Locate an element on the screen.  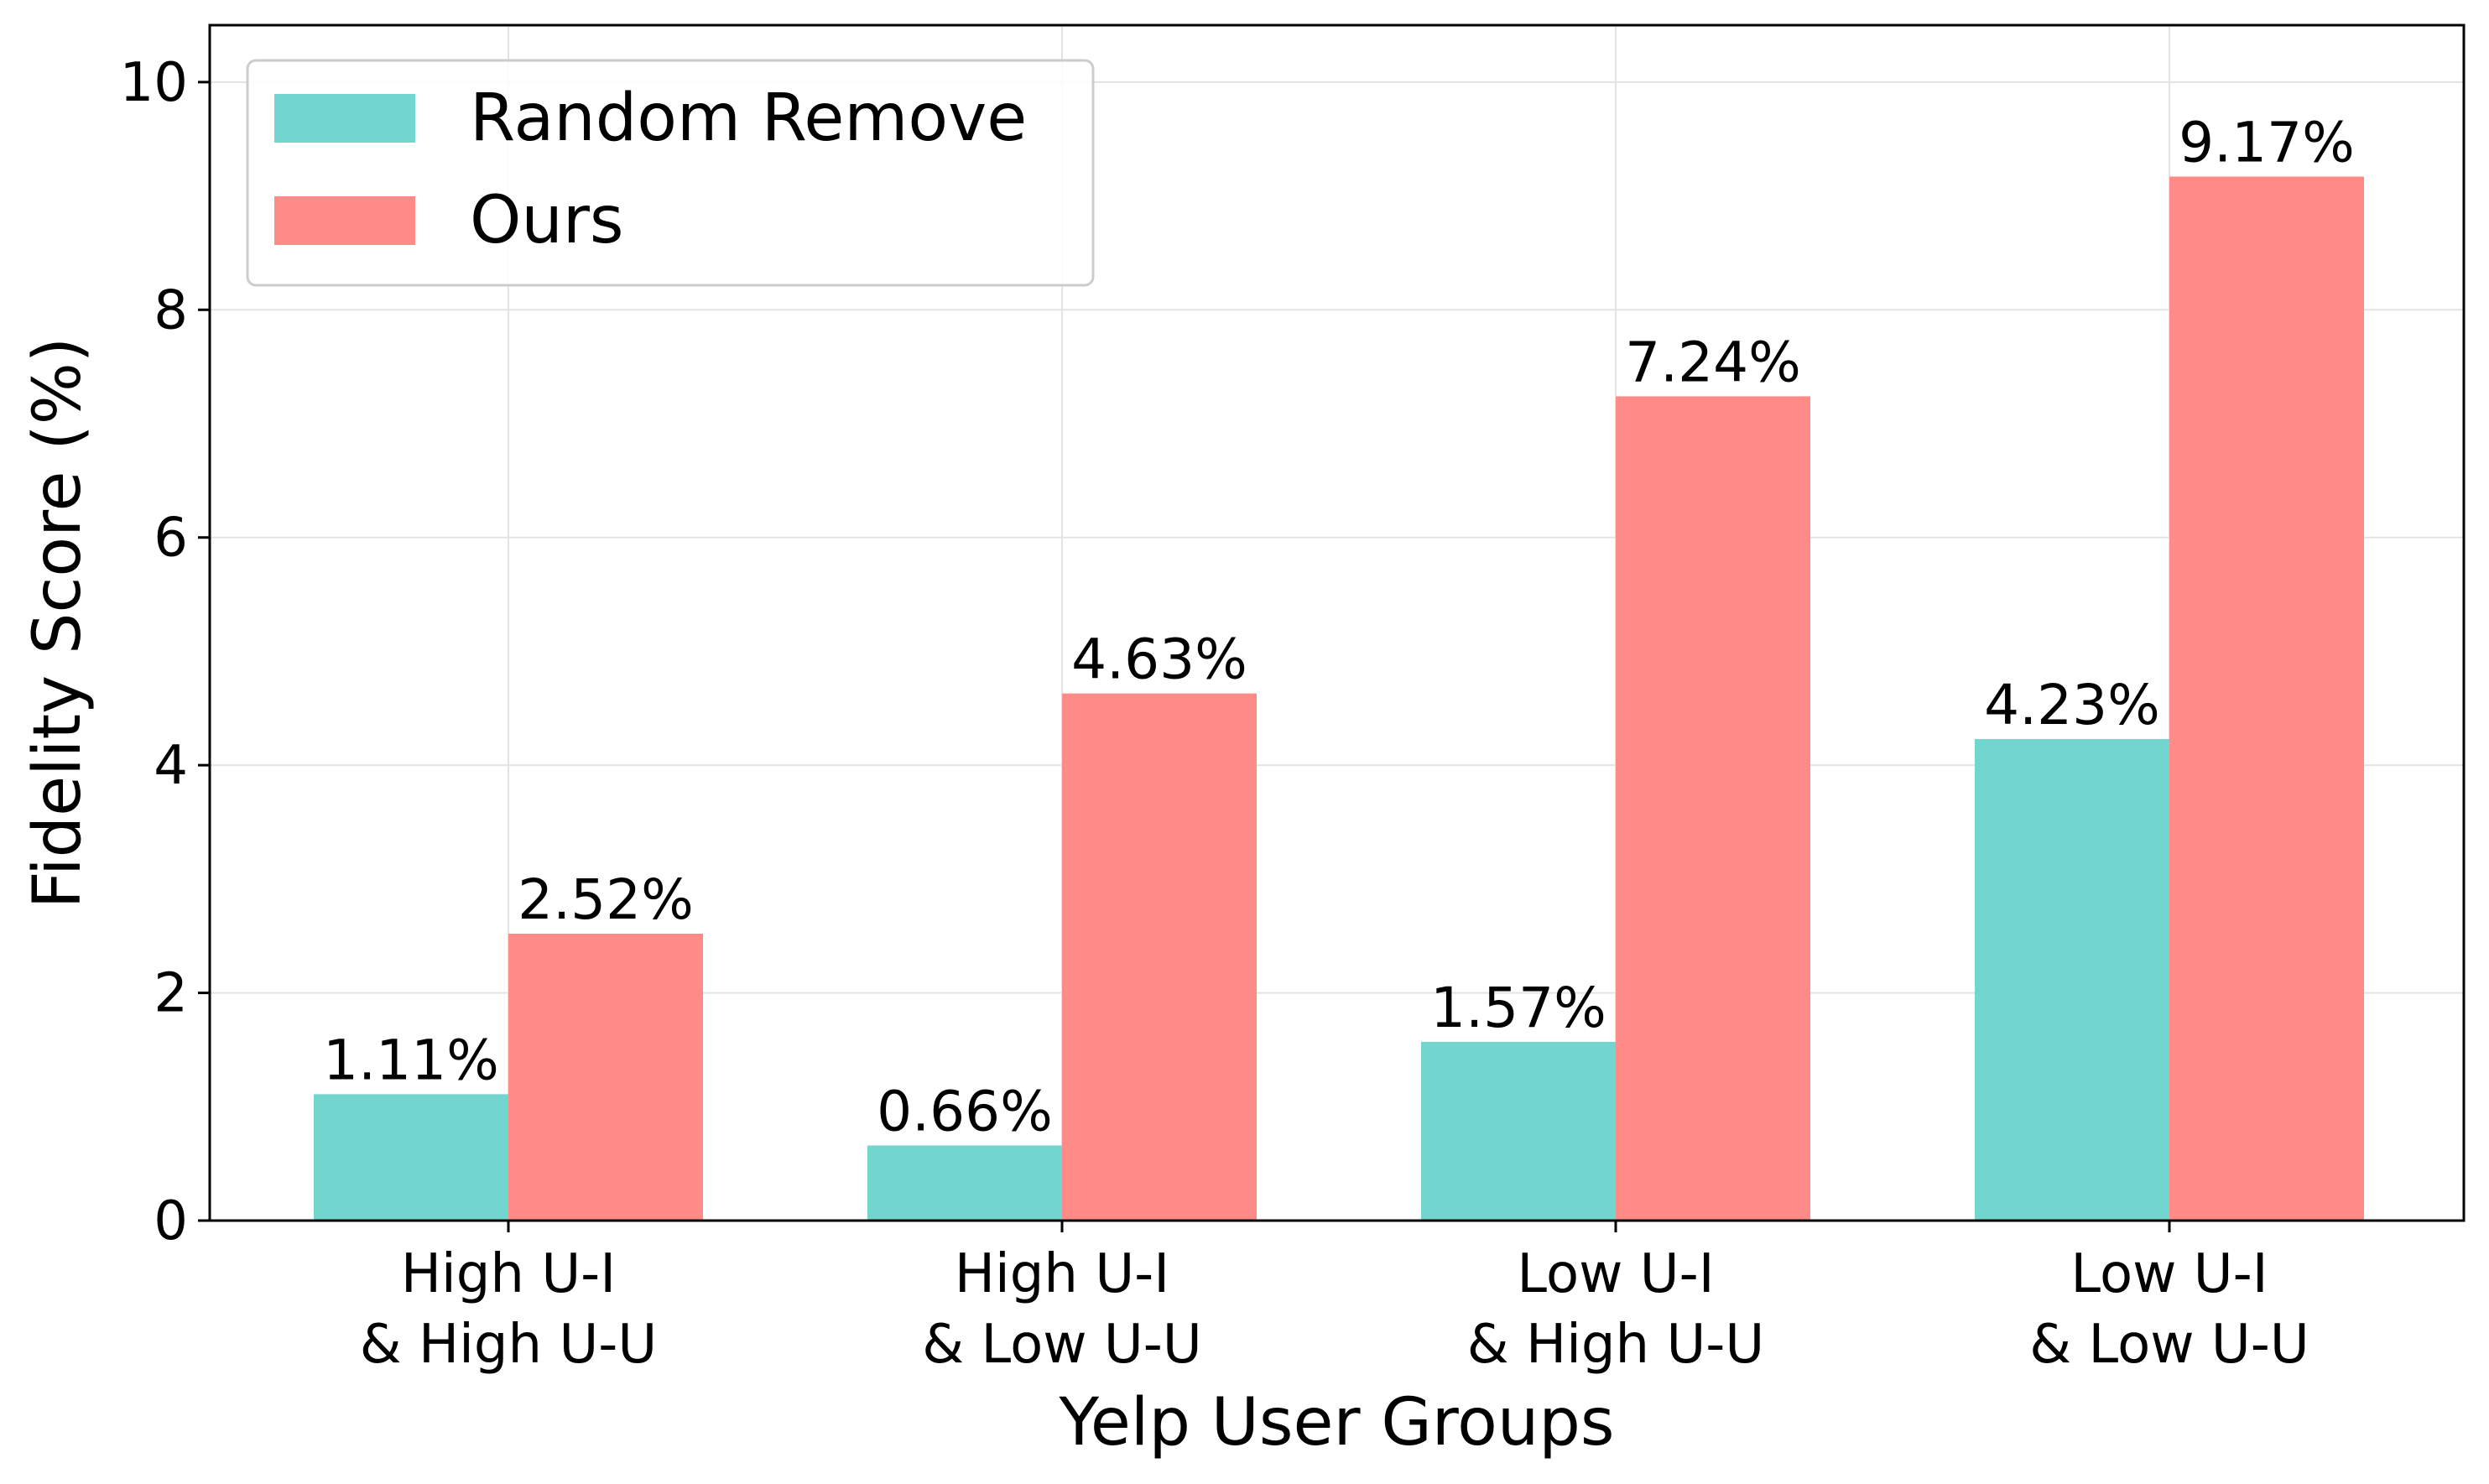
y-axis-title: Fidelity Score (%) is located at coordinates (58, 623).